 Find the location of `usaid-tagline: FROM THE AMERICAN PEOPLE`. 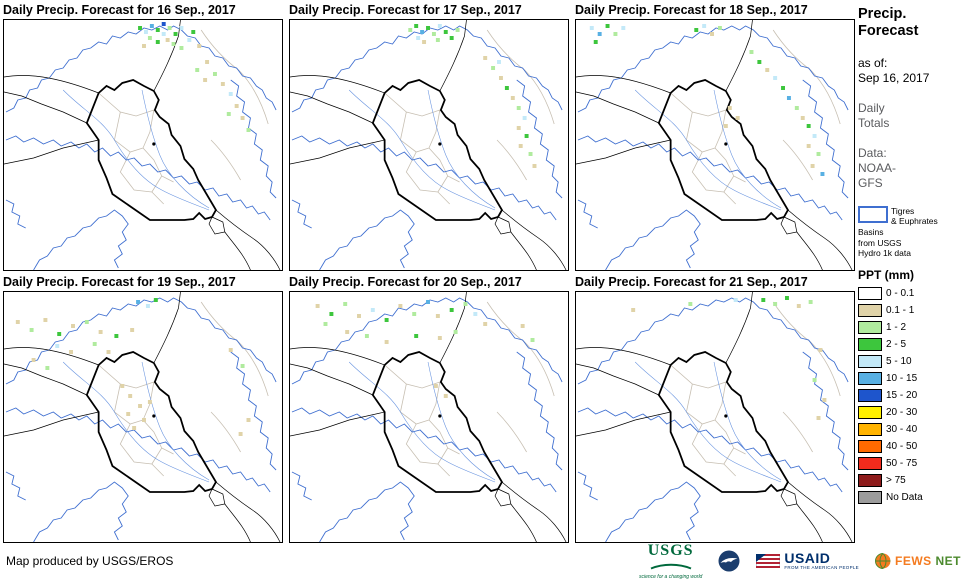

usaid-tagline: FROM THE AMERICAN PEOPLE is located at coordinates (821, 568).